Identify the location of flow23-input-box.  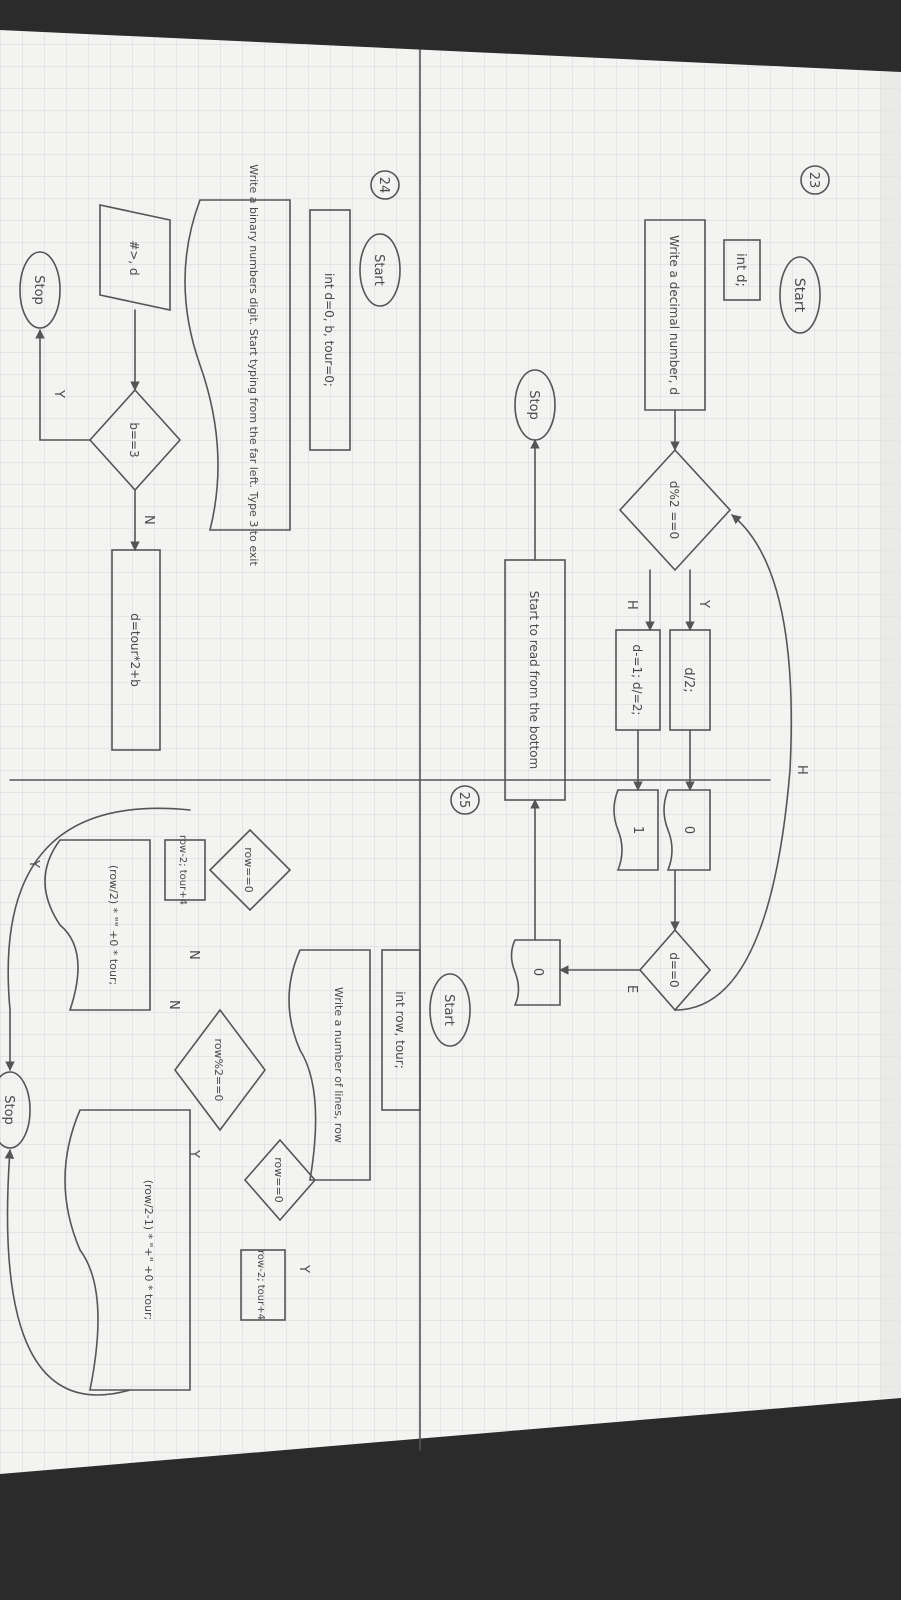
(675, 315).